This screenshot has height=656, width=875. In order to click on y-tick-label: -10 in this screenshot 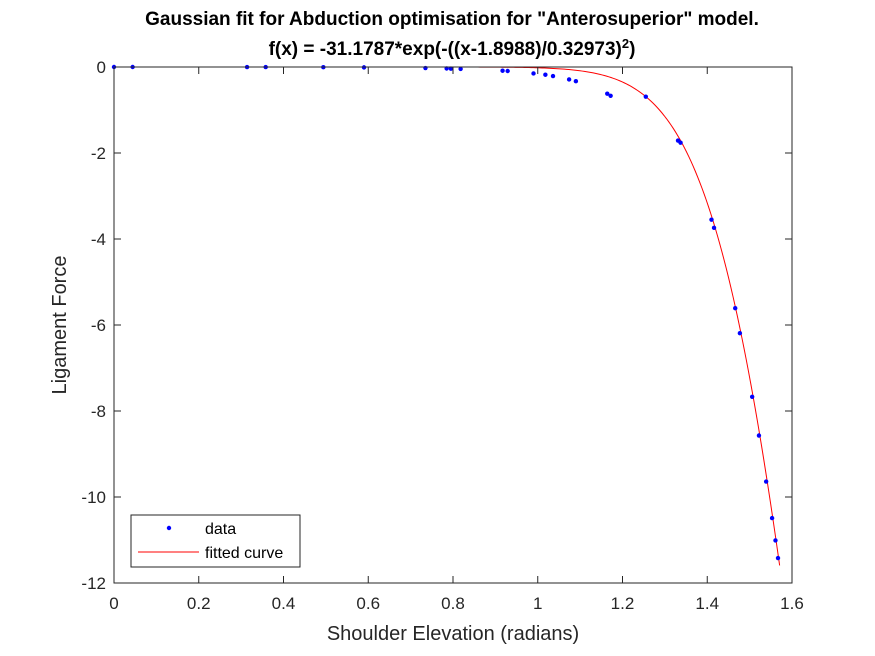, I will do `click(93, 497)`.